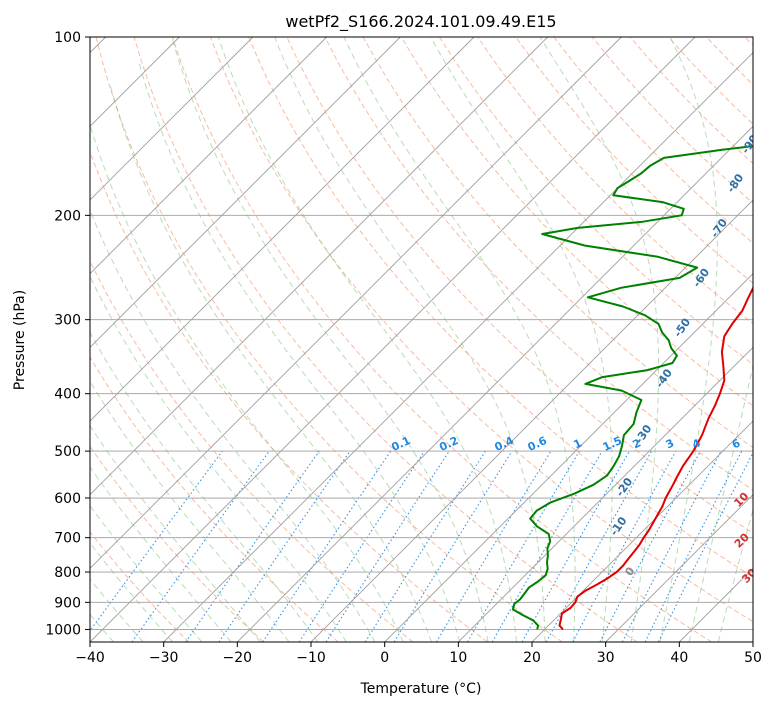 This screenshot has width=775, height=708. Describe the element at coordinates (420, 22) in the screenshot. I see `chart-title: wetPf2_S166.2024.101.09.49.E15` at that location.